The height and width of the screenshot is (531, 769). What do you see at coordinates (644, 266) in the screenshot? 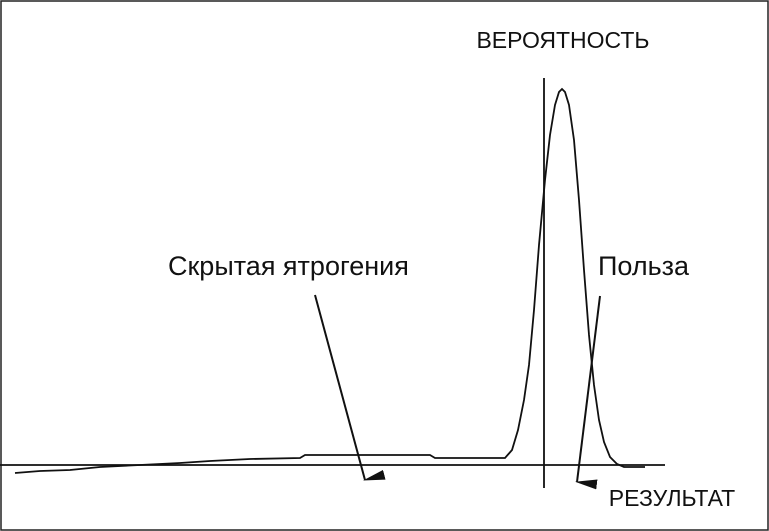
I see `annotation: Польза` at bounding box center [644, 266].